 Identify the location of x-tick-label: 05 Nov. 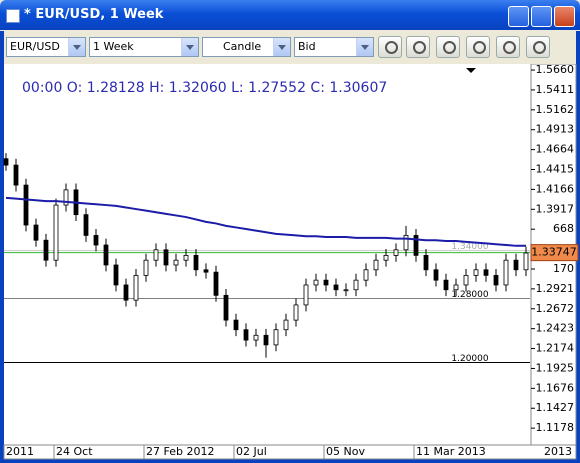
(345, 451).